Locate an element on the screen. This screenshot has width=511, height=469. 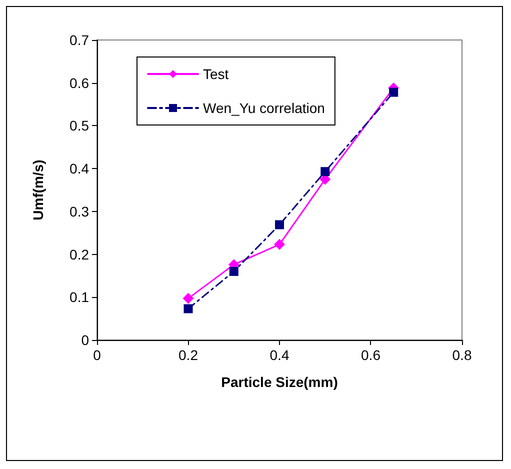
y-tick-label: 0.4 is located at coordinates (80, 168).